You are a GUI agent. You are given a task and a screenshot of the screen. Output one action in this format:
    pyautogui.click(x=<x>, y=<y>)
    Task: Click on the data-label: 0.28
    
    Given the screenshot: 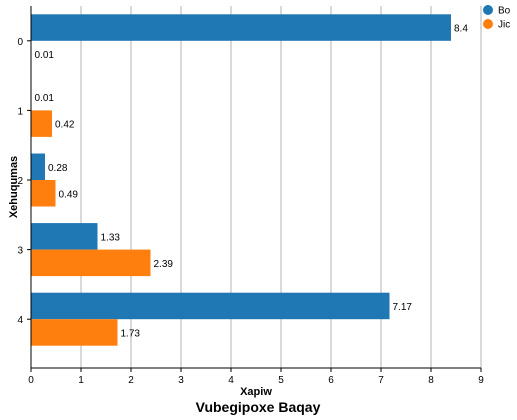 What is the action you would take?
    pyautogui.click(x=58, y=168)
    